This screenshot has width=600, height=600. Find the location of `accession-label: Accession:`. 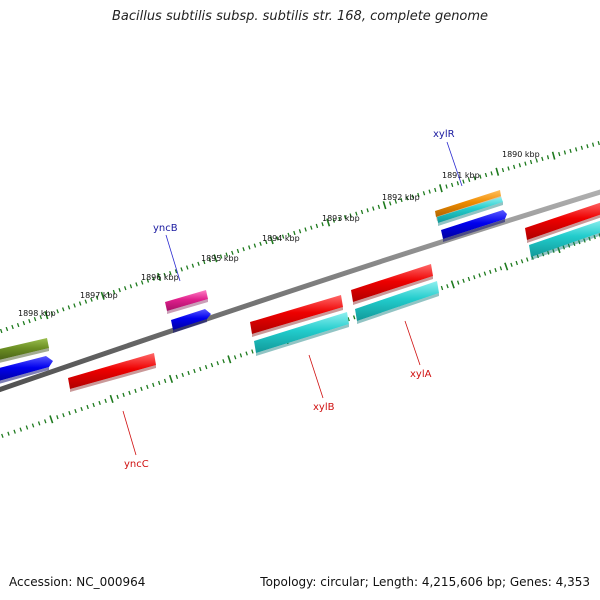

accession-label: Accession: is located at coordinates (41, 582).